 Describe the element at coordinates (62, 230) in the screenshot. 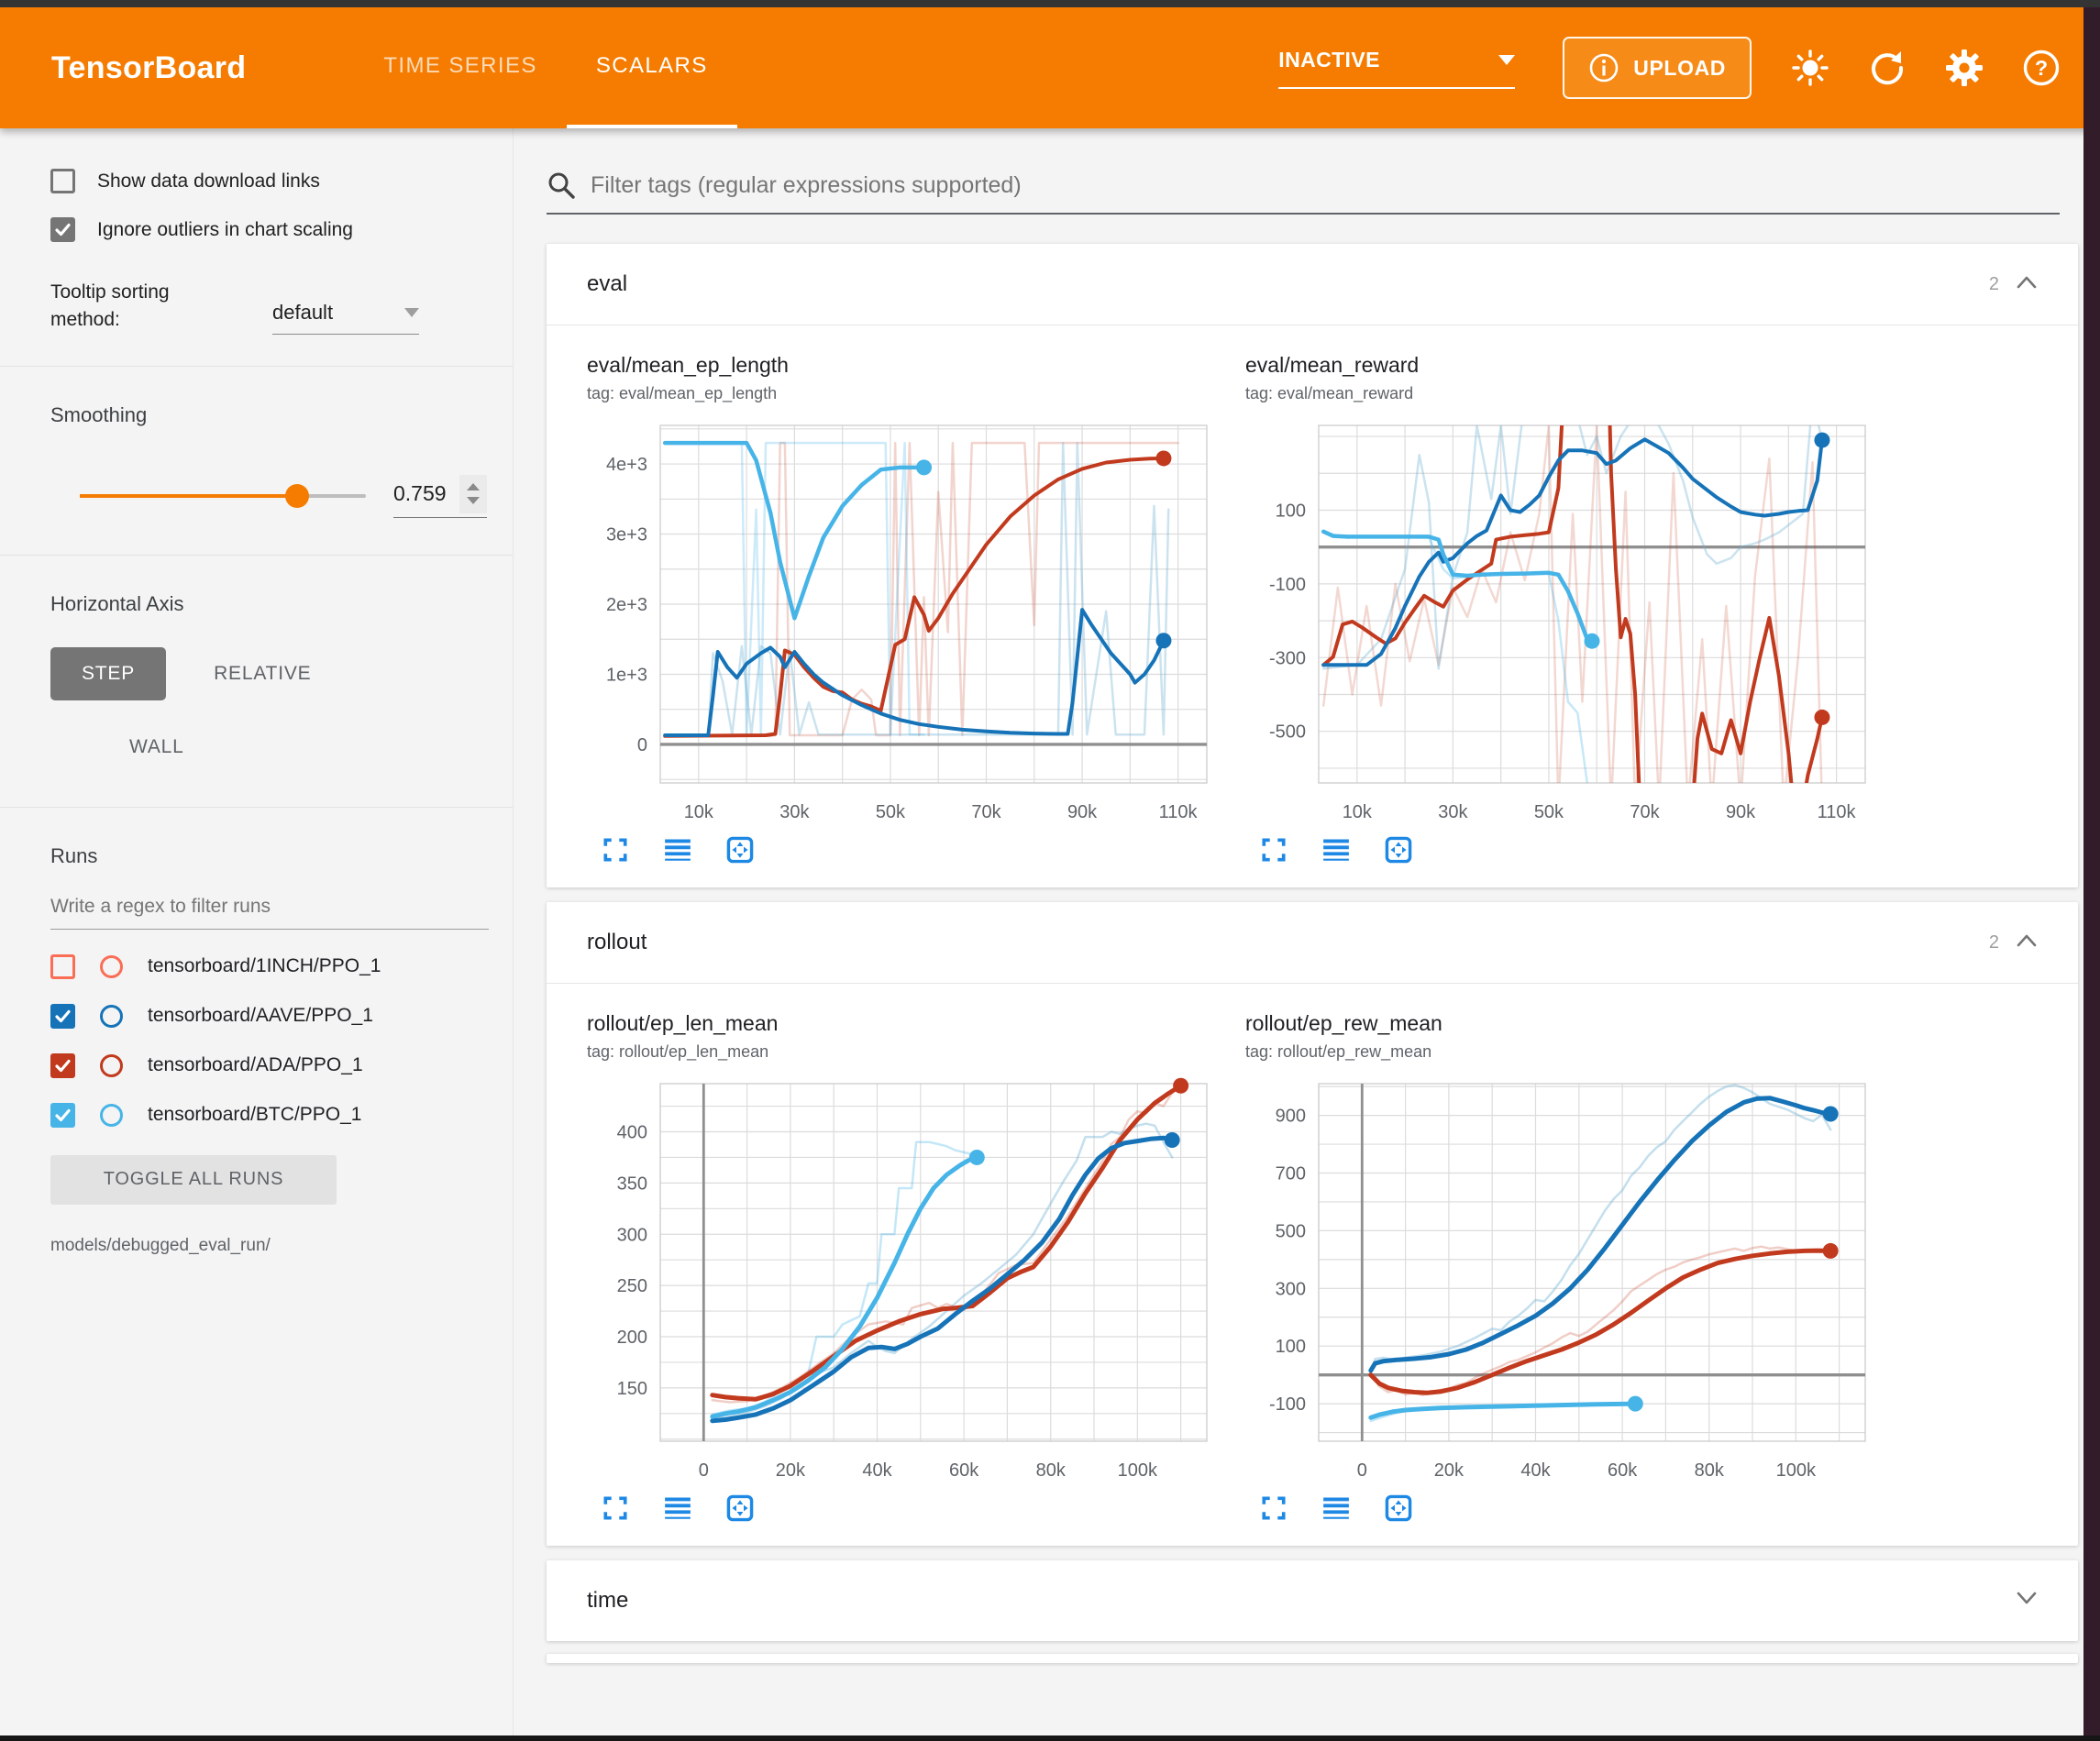

I see `ignore-outliers-checkbox` at that location.